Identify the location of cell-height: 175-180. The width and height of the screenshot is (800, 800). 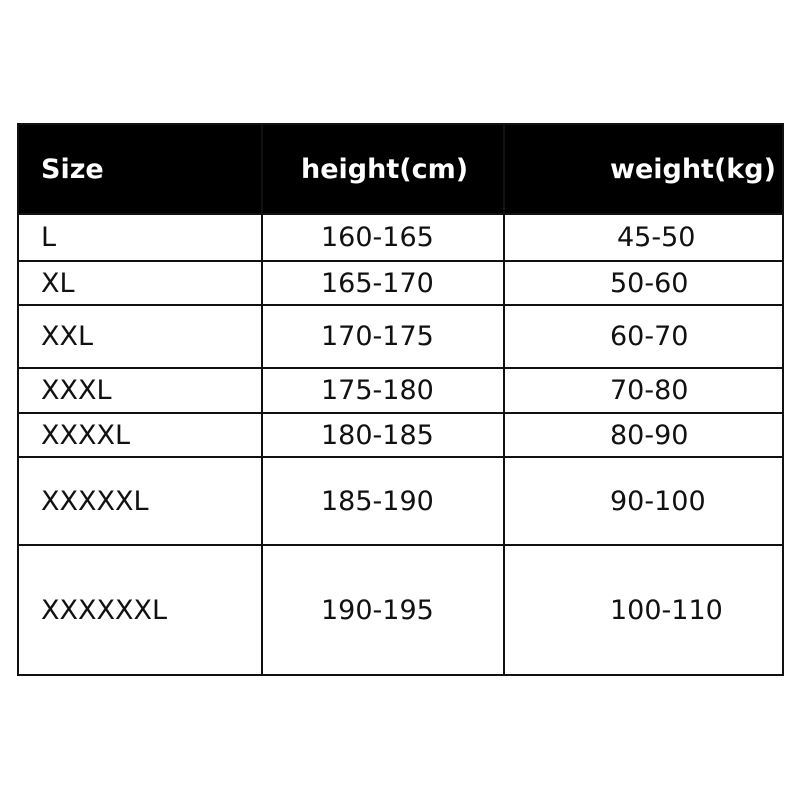
(383, 390).